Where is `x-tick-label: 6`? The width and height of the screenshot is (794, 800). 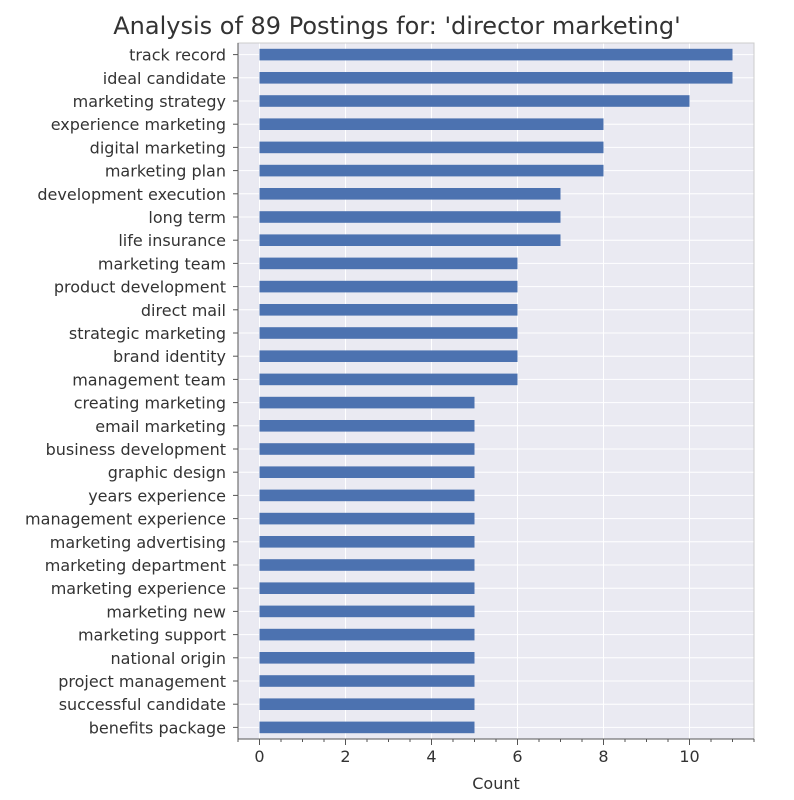
x-tick-label: 6 is located at coordinates (517, 756).